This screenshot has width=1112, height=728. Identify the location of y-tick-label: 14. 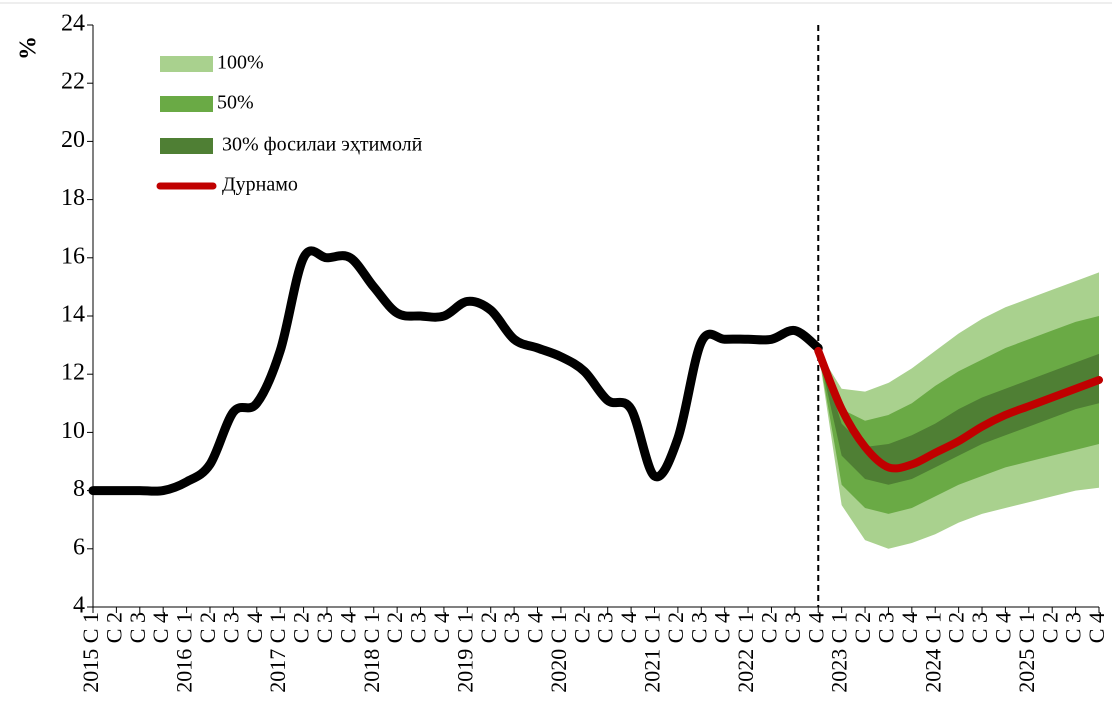
(73, 315).